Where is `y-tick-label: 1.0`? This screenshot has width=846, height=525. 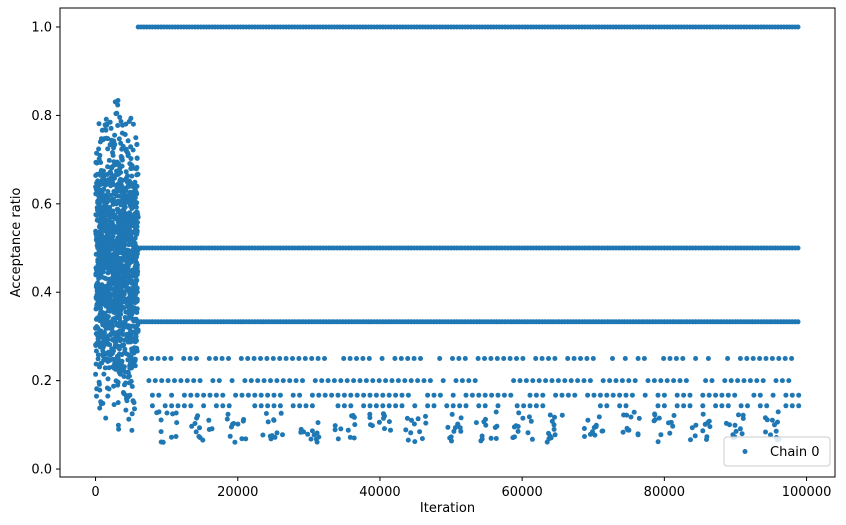
y-tick-label: 1.0 is located at coordinates (41, 28).